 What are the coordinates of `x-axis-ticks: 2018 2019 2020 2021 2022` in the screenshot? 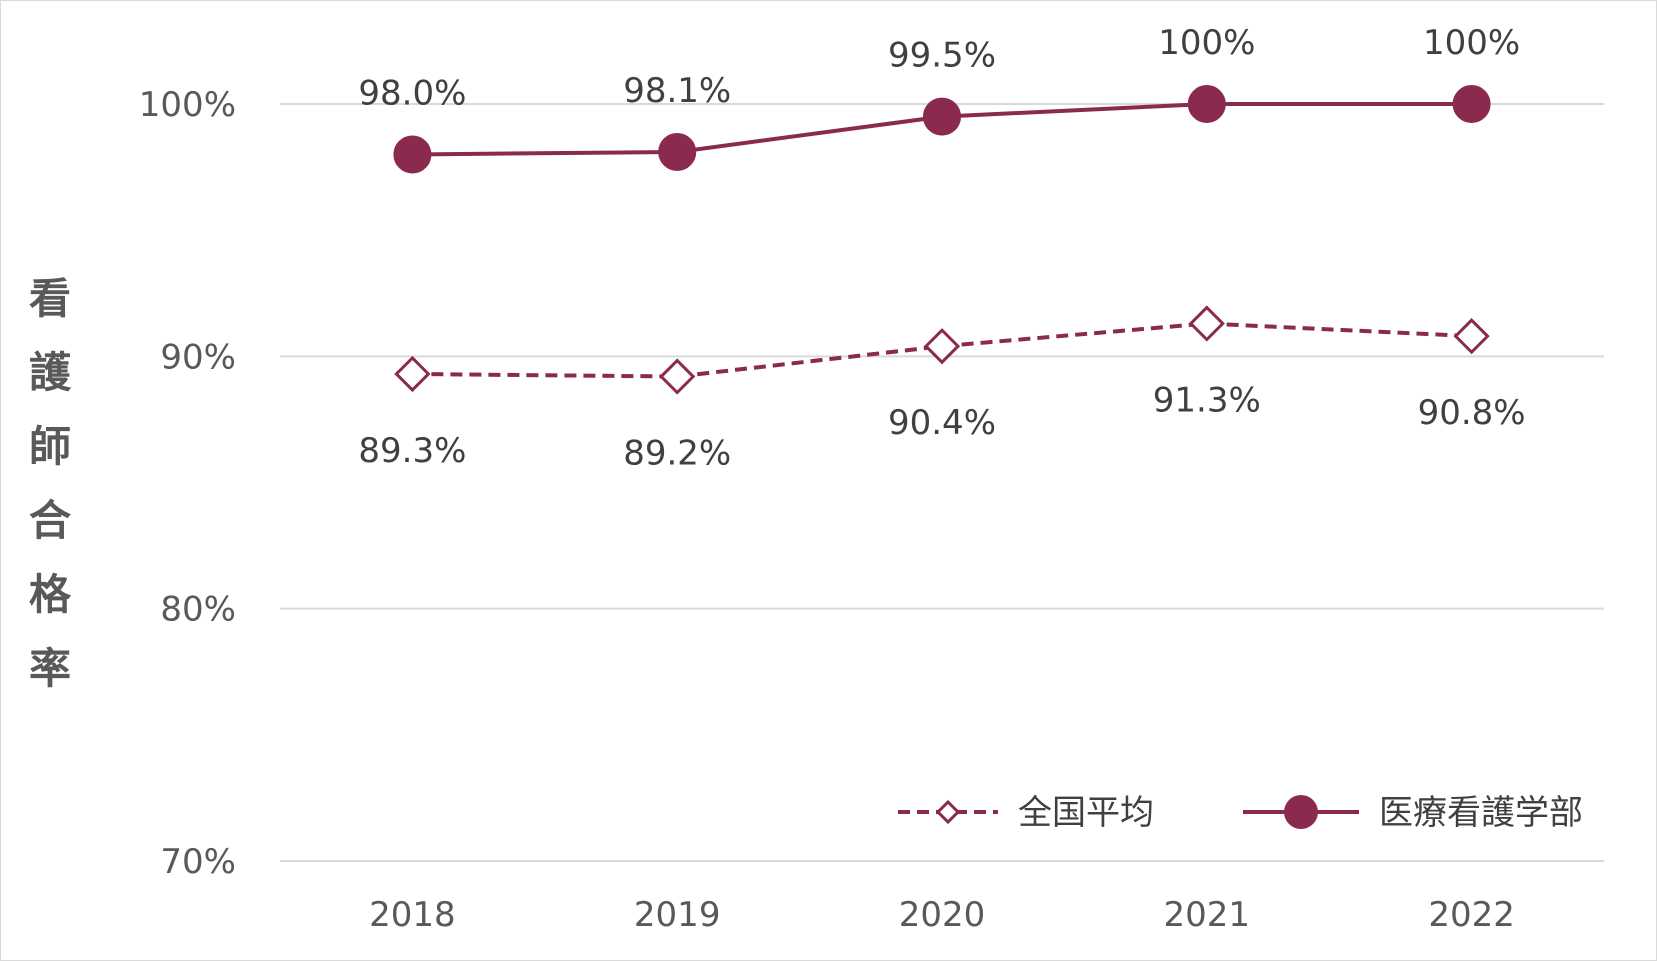 It's located at (942, 915).